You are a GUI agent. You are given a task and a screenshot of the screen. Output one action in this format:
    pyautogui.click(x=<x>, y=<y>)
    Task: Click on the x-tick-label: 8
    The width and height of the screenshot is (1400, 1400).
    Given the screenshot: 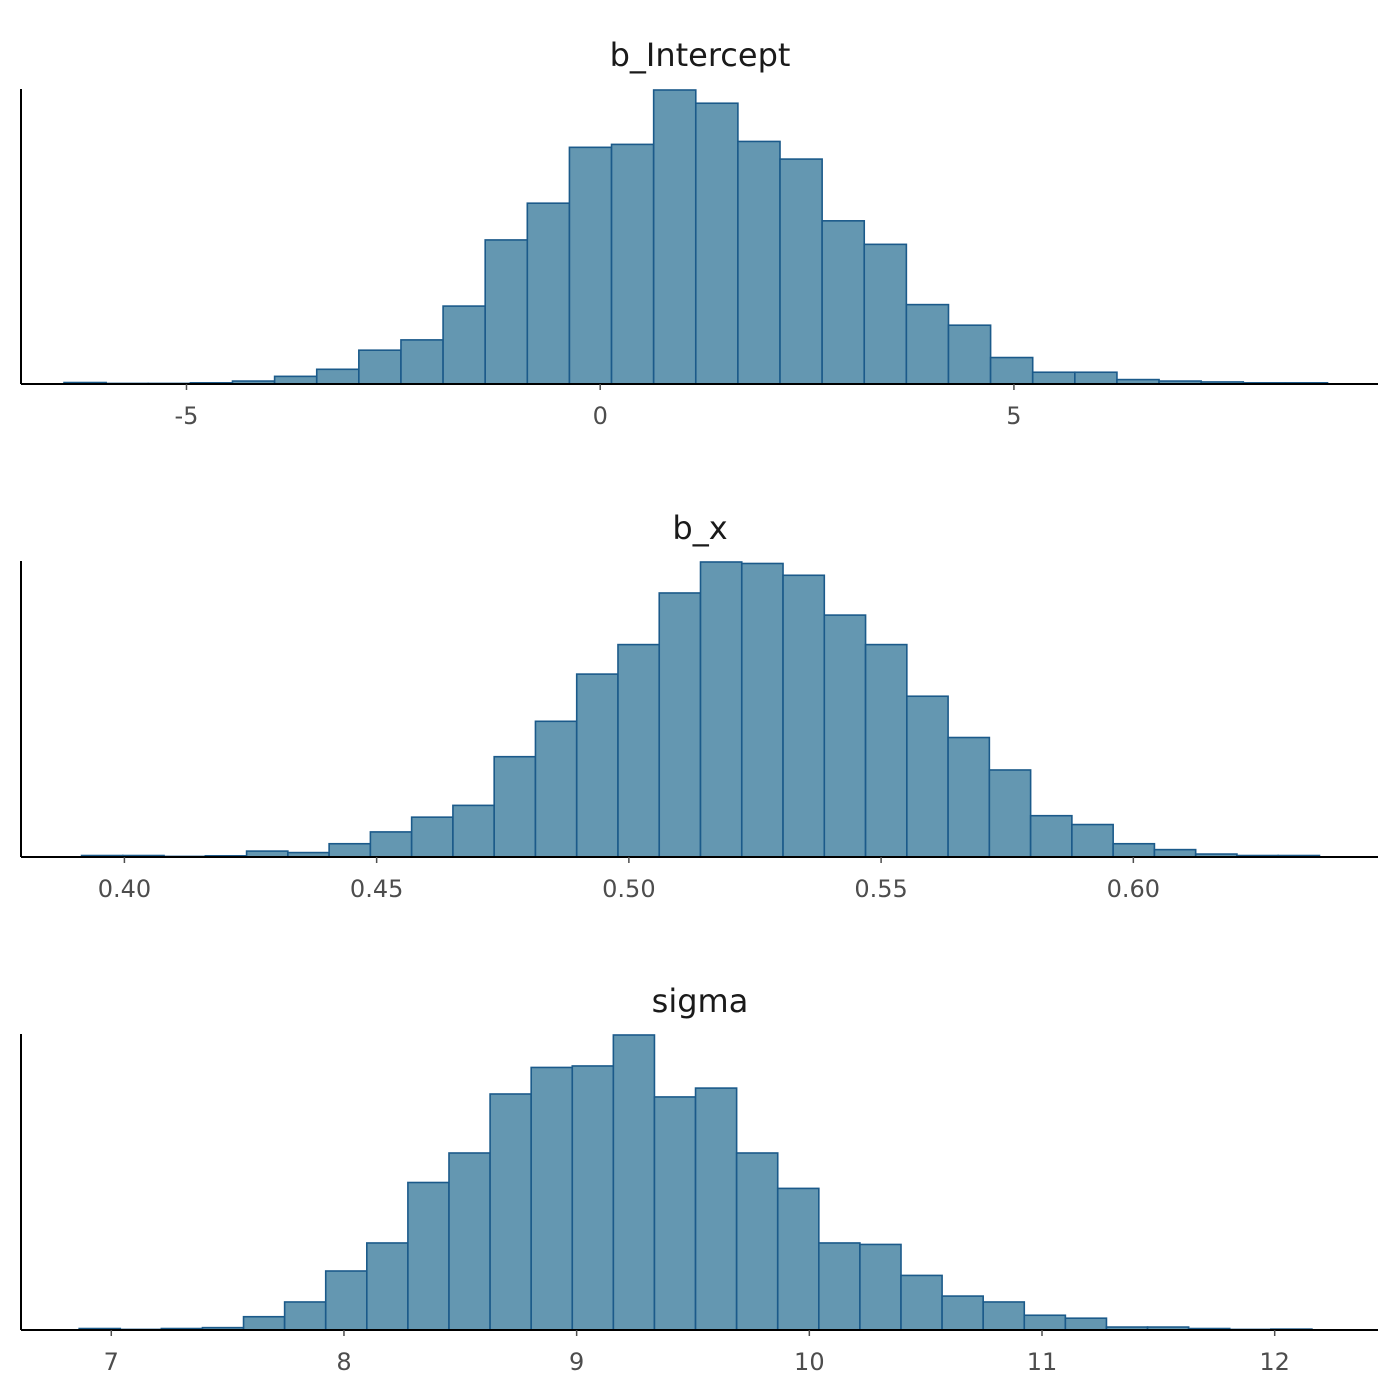 What is the action you would take?
    pyautogui.click(x=343, y=1362)
    